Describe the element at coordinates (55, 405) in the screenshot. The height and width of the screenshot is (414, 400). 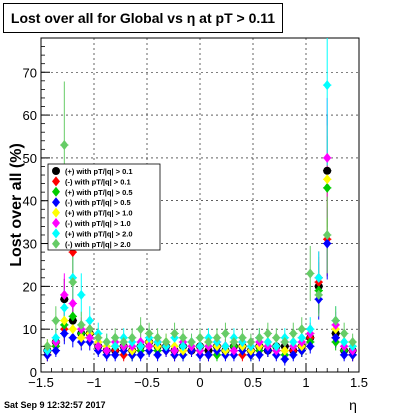
I see `footer-timestamp: Sat Sep 9 12:32:57 2017` at that location.